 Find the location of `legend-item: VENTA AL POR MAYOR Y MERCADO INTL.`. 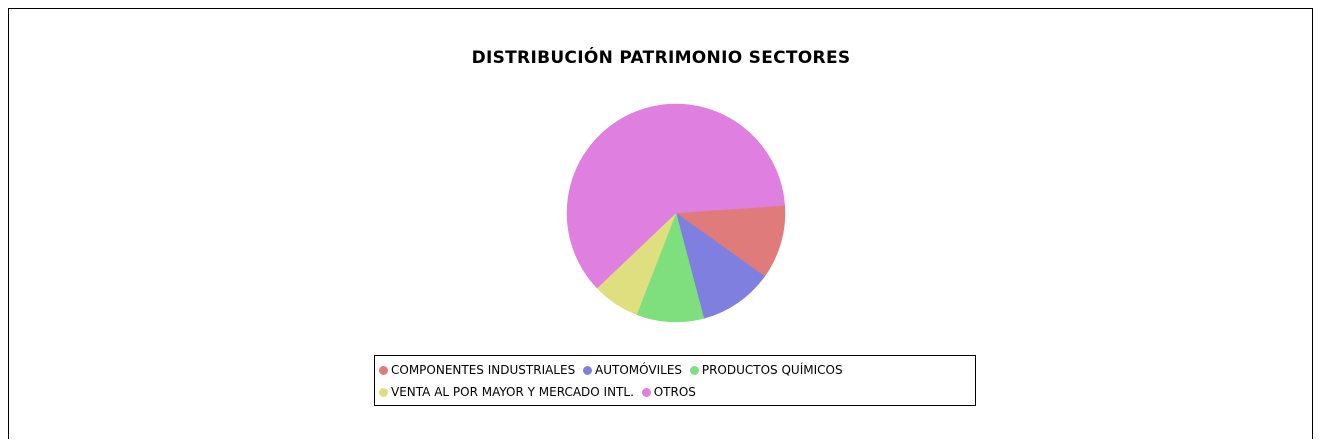

legend-item: VENTA AL POR MAYOR Y MERCADO INTL. is located at coordinates (506, 392).